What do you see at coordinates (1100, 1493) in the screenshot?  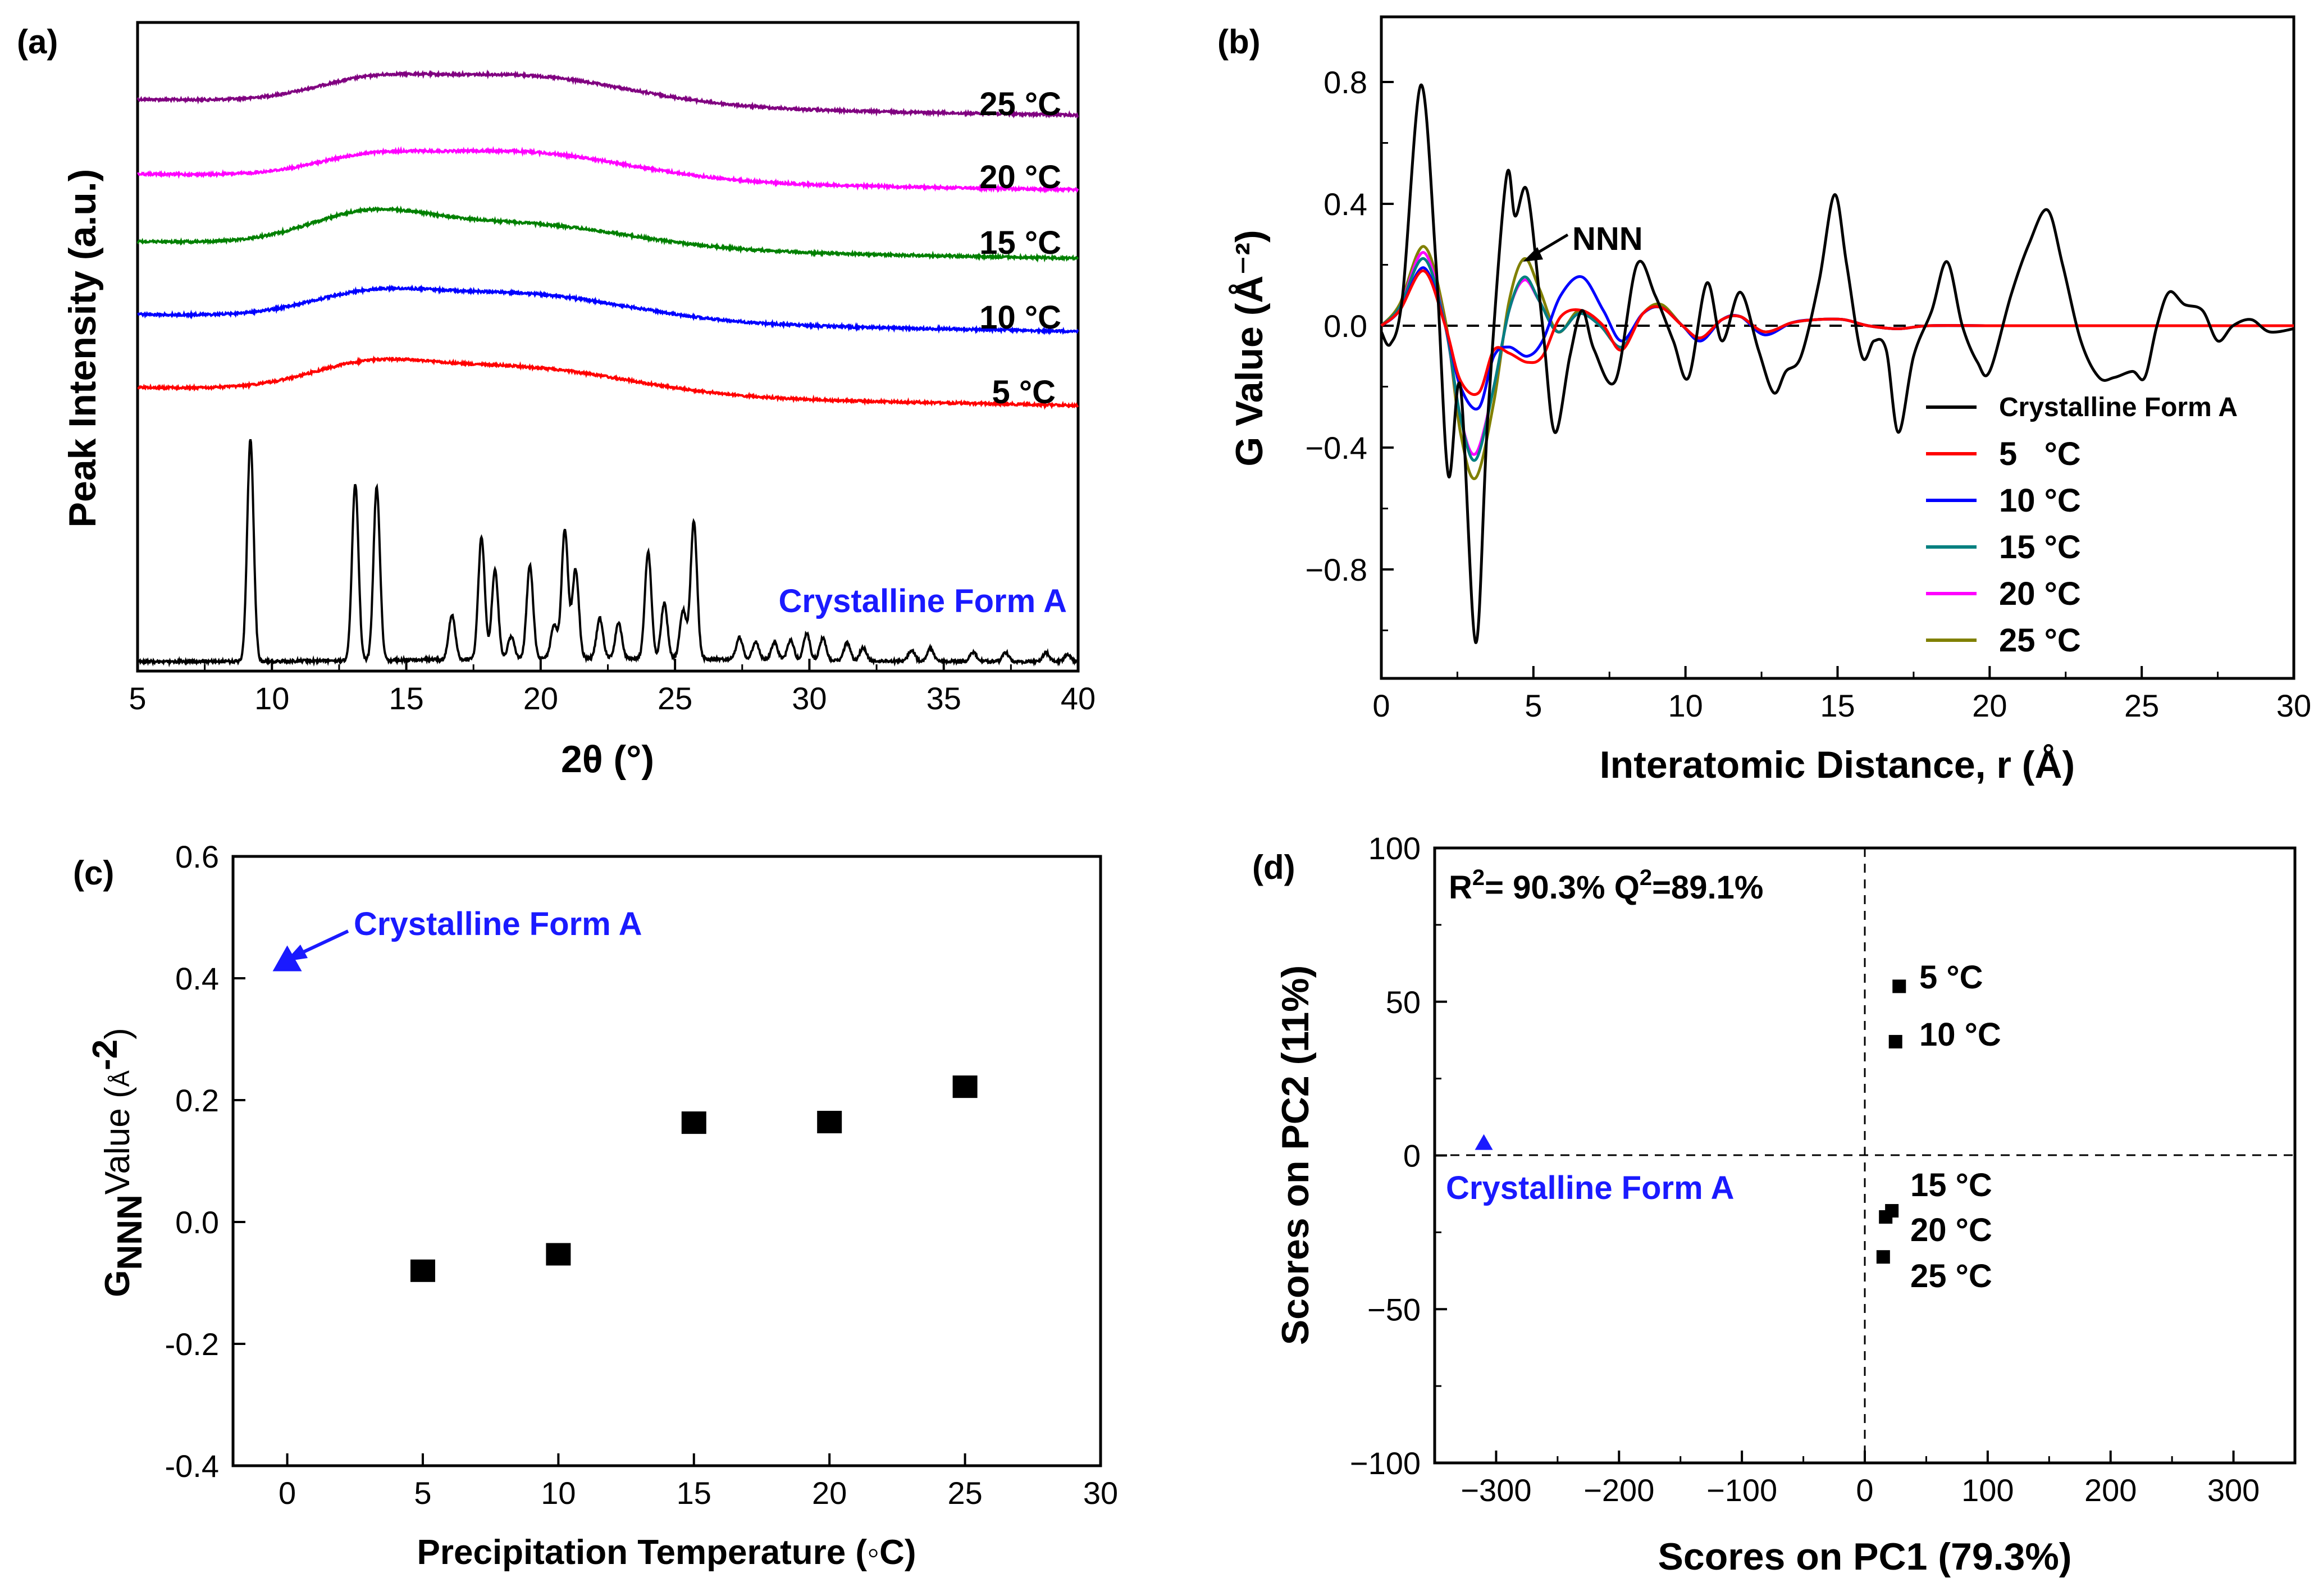 I see `c-x-tick-label: 30` at bounding box center [1100, 1493].